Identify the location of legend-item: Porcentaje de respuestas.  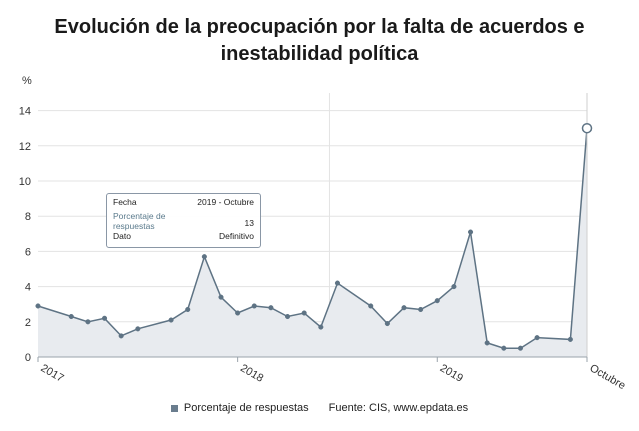
(239, 408).